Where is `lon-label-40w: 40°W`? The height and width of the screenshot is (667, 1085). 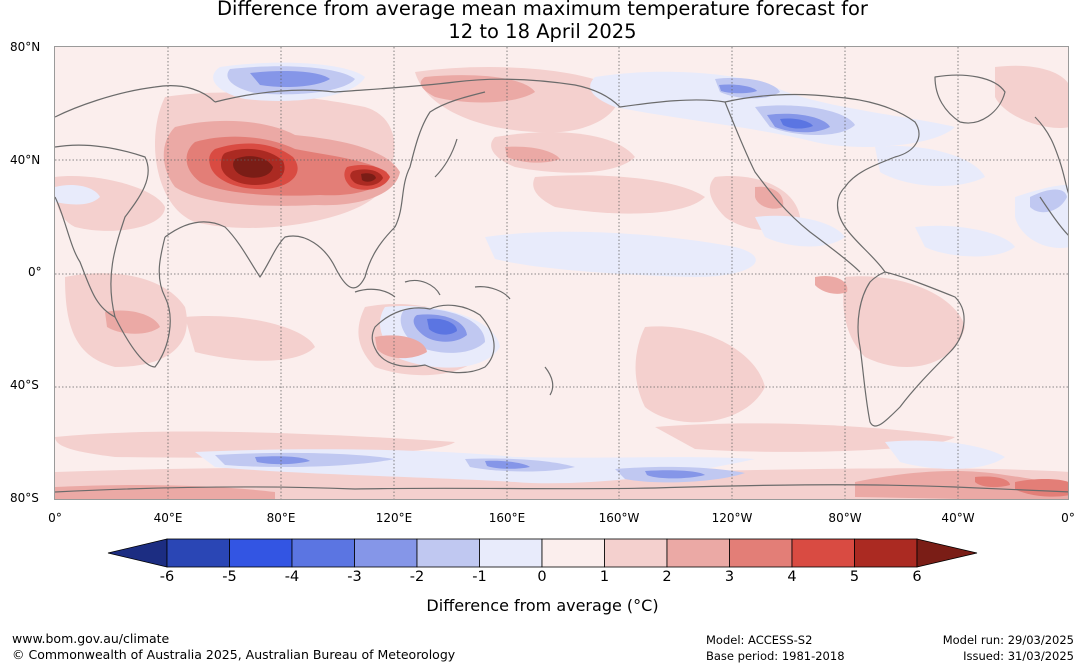
lon-label-40w: 40°W is located at coordinates (958, 518).